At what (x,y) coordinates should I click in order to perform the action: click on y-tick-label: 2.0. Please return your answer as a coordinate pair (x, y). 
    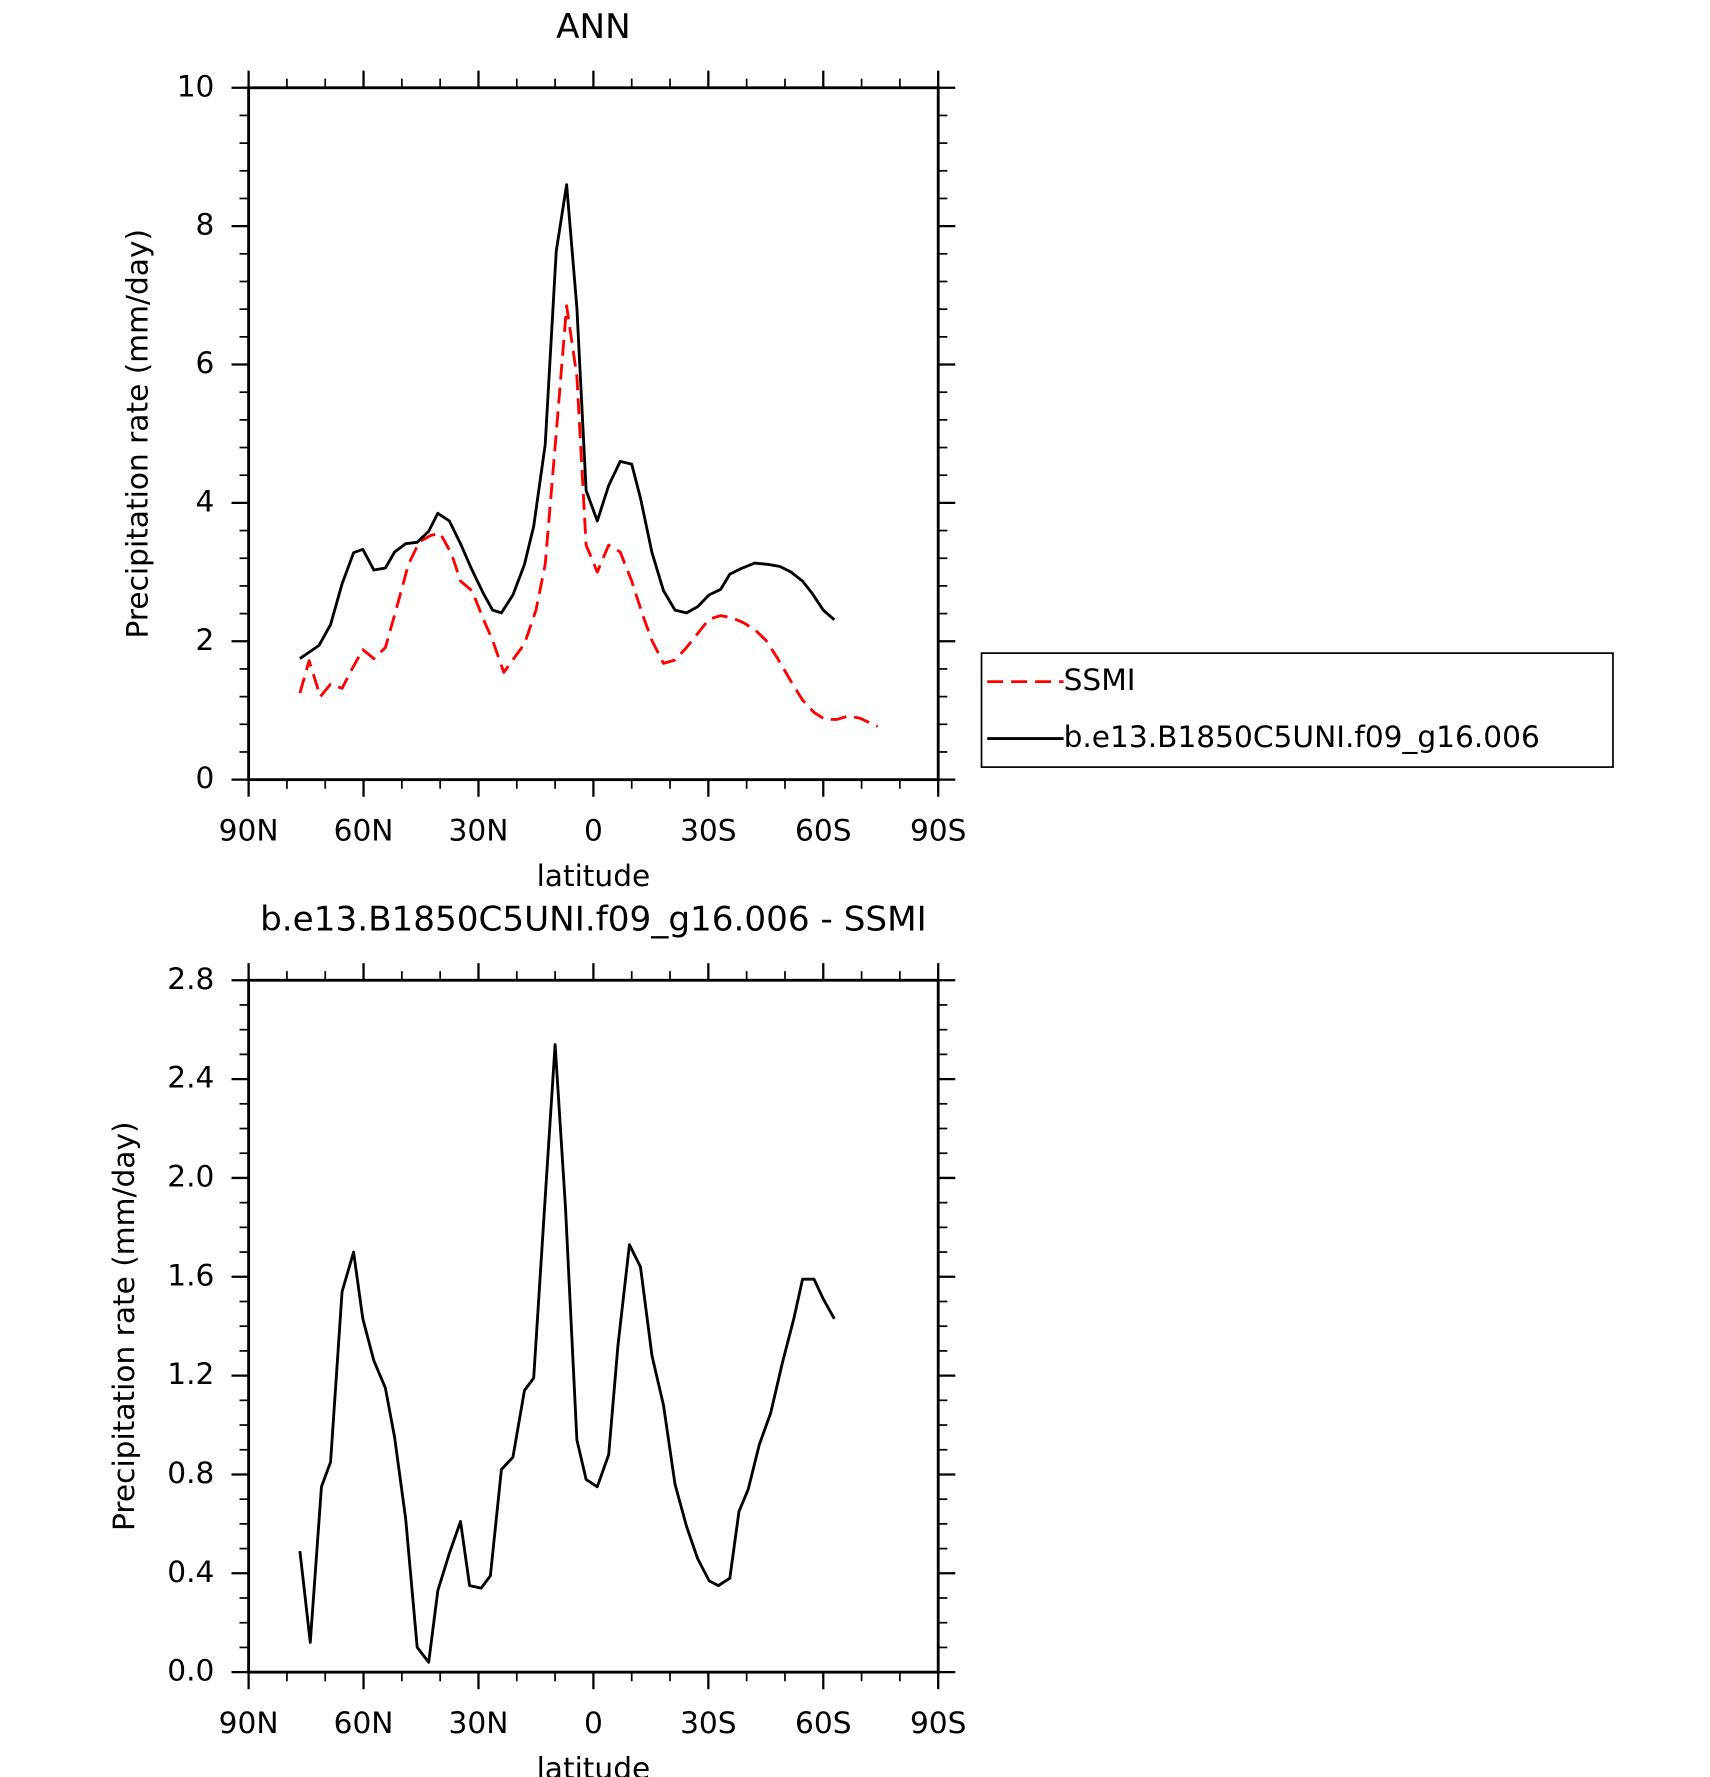
    Looking at the image, I should click on (190, 1175).